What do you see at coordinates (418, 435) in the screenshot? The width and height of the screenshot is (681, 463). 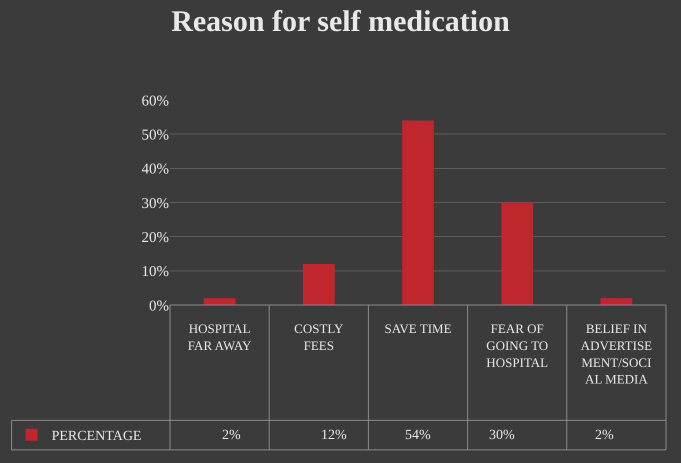 I see `data-label: 54%` at bounding box center [418, 435].